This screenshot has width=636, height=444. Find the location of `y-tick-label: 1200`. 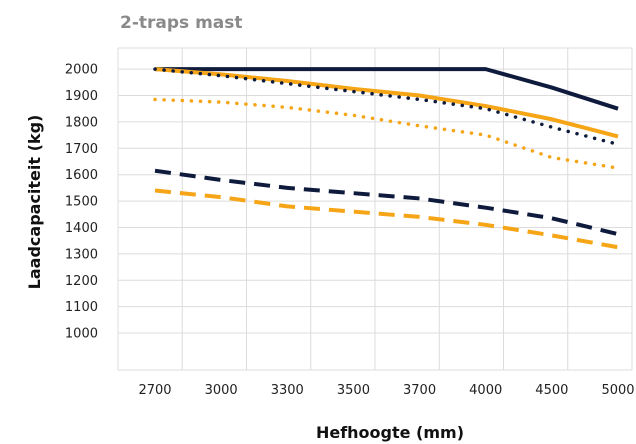

y-tick-label: 1200 is located at coordinates (81, 281).